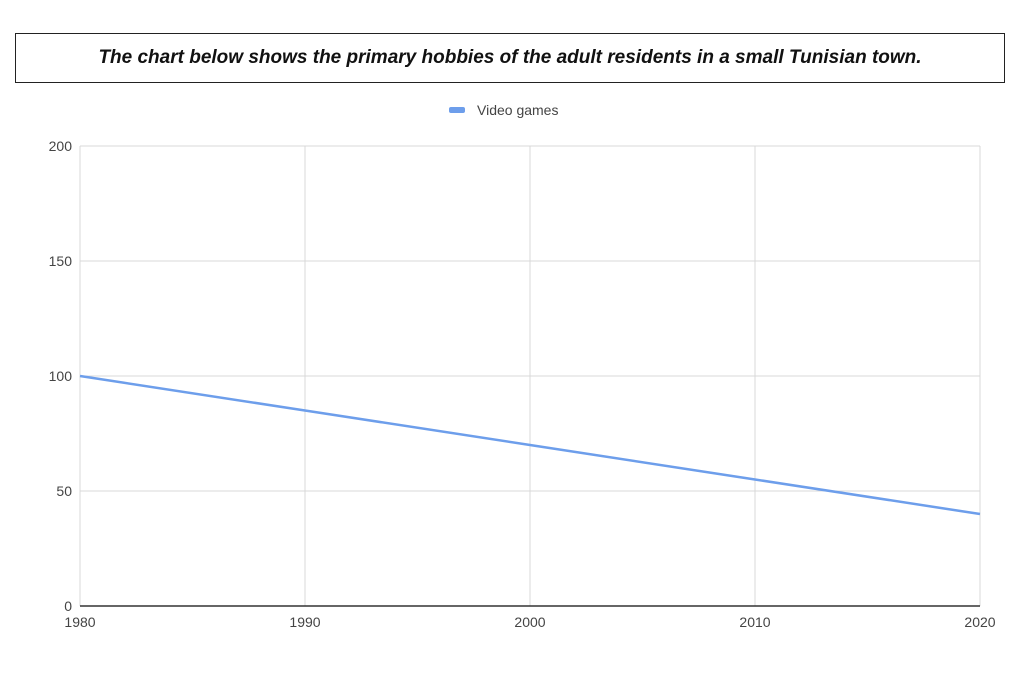  I want to click on x-tick-label: 1980, so click(79, 622).